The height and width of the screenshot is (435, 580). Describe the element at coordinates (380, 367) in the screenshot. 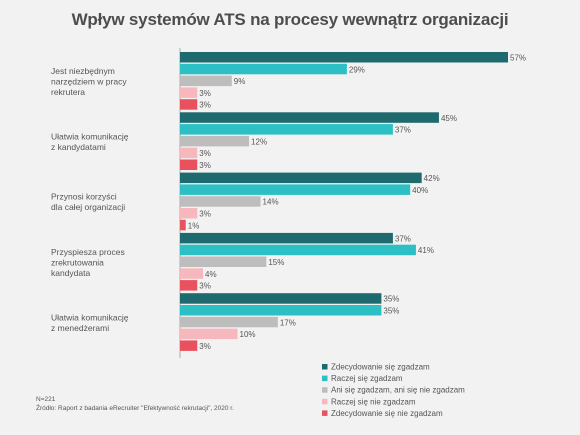

I see `legend-label: Zdecydowanie się zgadzam` at that location.